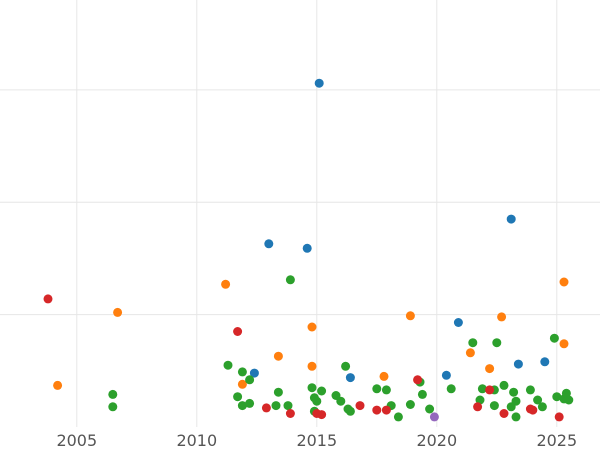 The height and width of the screenshot is (450, 600). Describe the element at coordinates (436, 440) in the screenshot. I see `x-tick-label: 2020` at that location.